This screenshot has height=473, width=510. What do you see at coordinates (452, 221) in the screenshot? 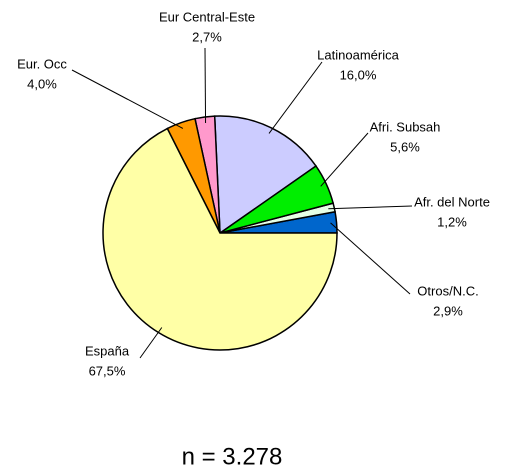
I see `slice-value: 1,2%` at bounding box center [452, 221].